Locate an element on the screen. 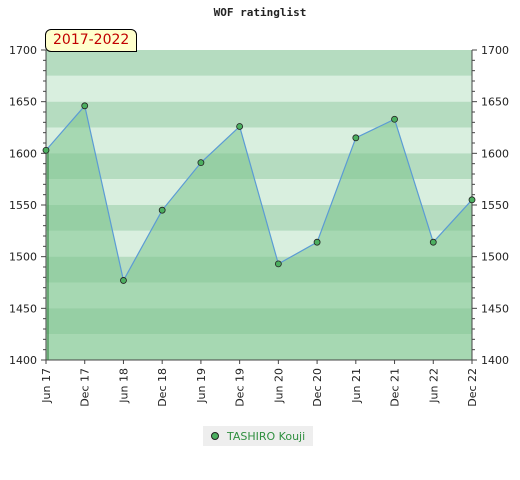  y-tick-label-right: 1600 is located at coordinates (495, 153).